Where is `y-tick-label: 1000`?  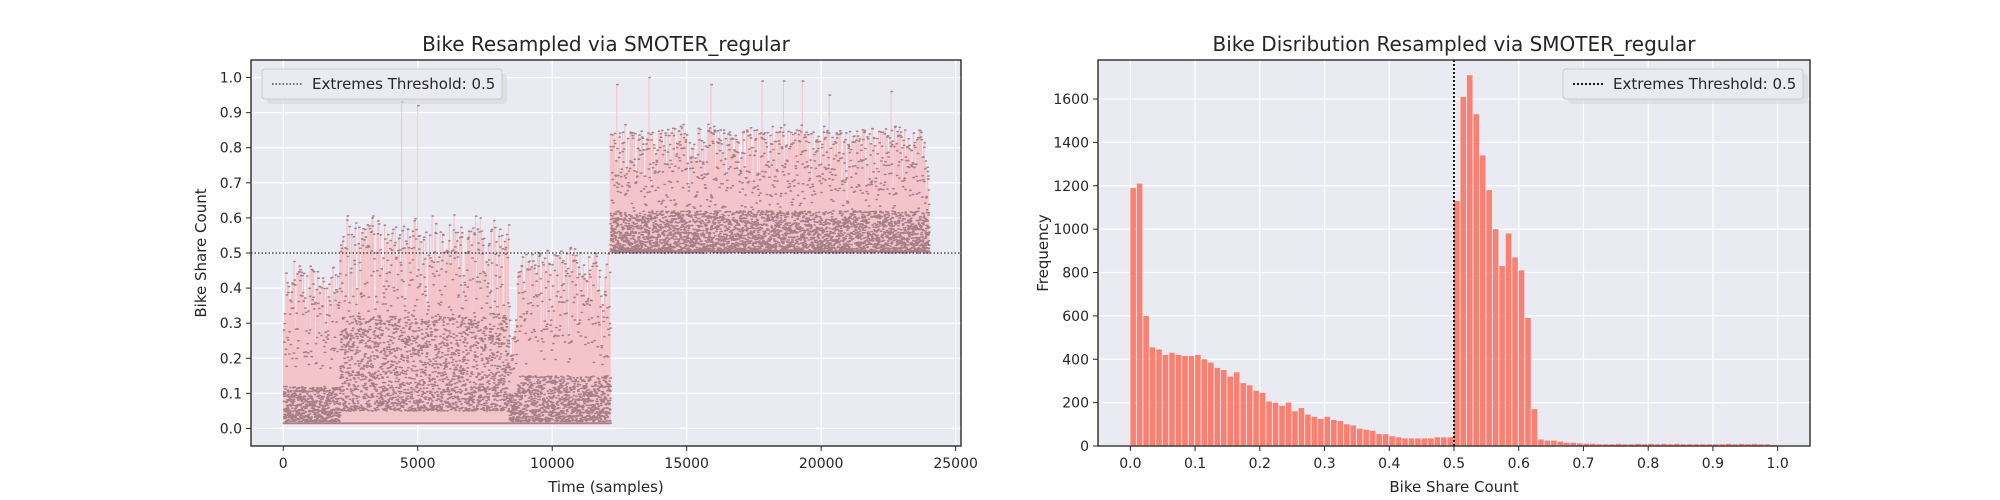
y-tick-label: 1000 is located at coordinates (1071, 230).